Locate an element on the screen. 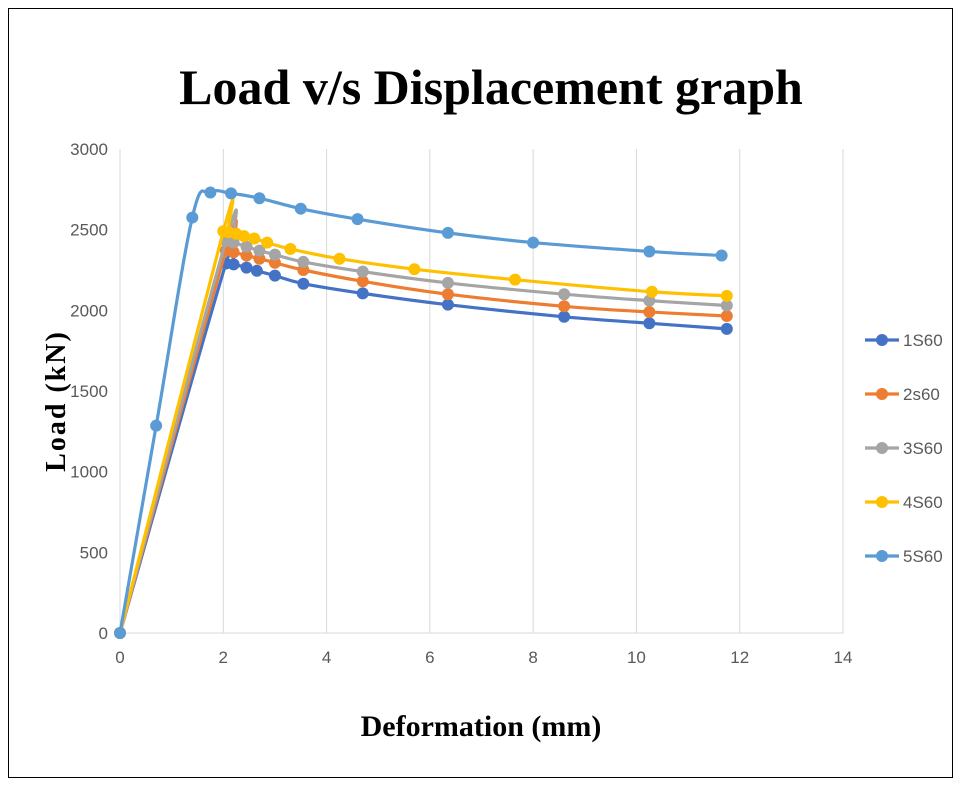  y-axis-label: Load (kN) is located at coordinates (56, 401).